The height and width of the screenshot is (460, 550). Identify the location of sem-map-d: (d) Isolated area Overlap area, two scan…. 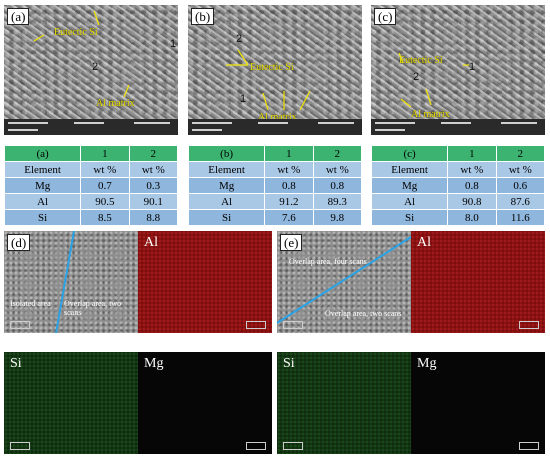
(71, 282).